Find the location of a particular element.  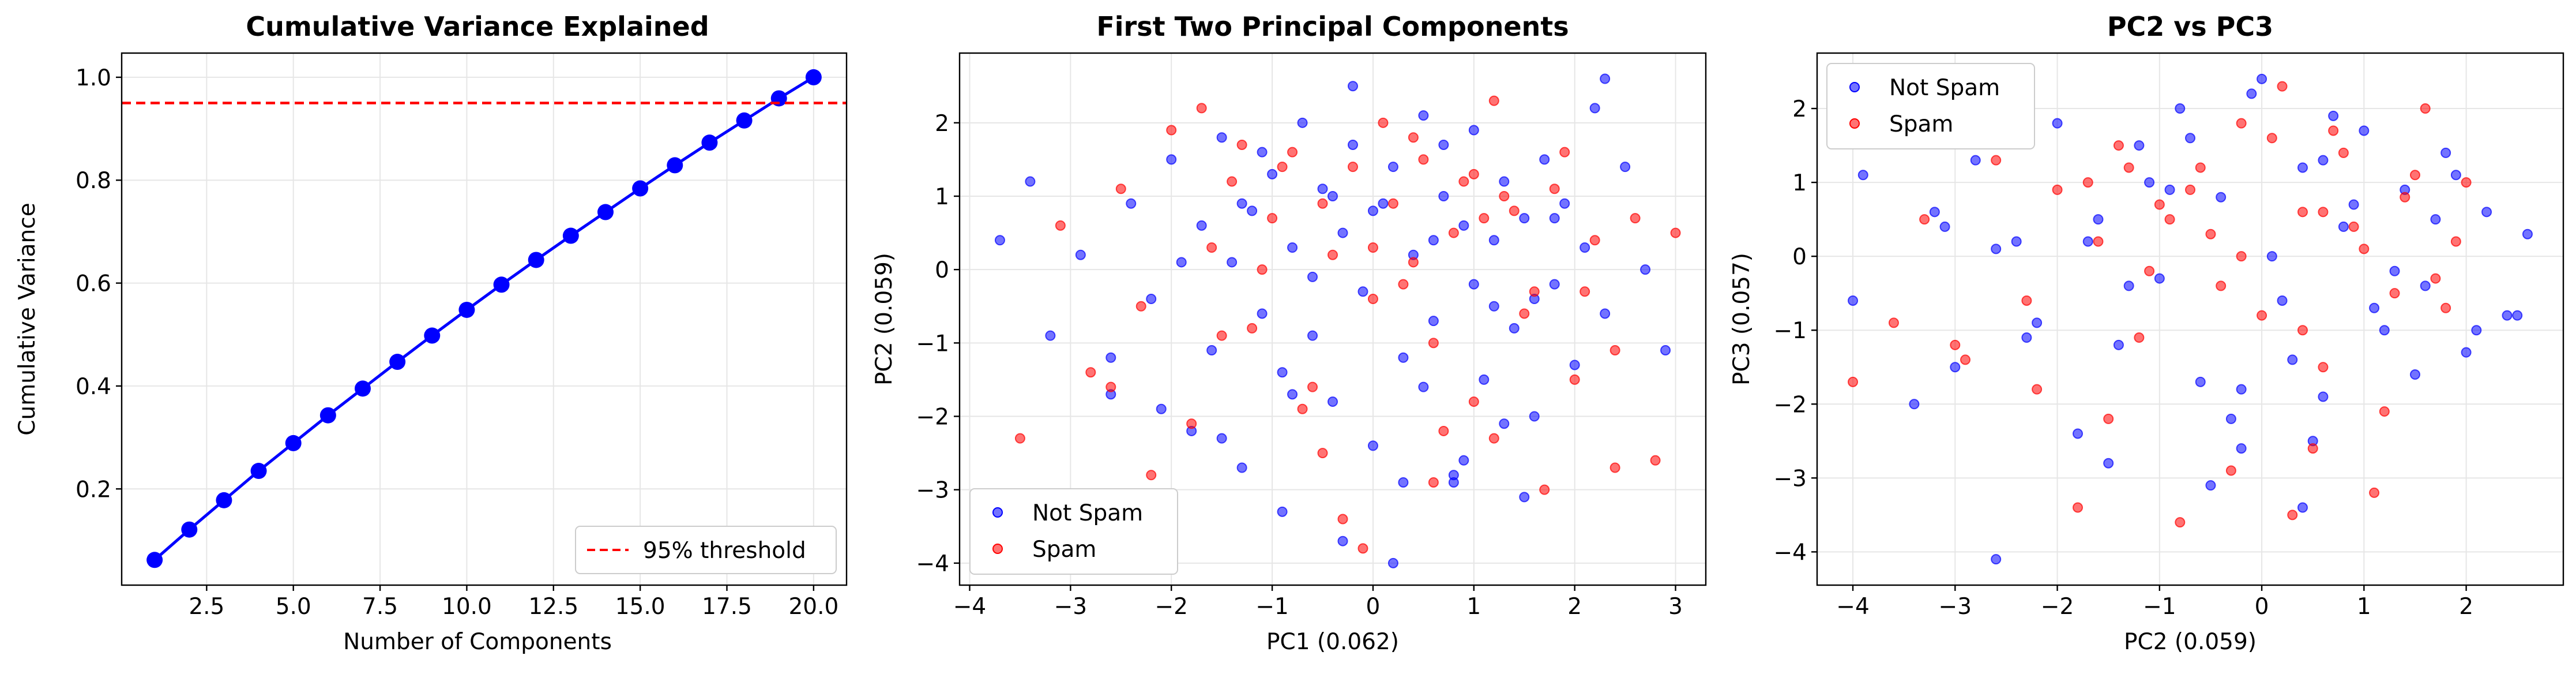

x-tick-label: −1 is located at coordinates (1272, 607).